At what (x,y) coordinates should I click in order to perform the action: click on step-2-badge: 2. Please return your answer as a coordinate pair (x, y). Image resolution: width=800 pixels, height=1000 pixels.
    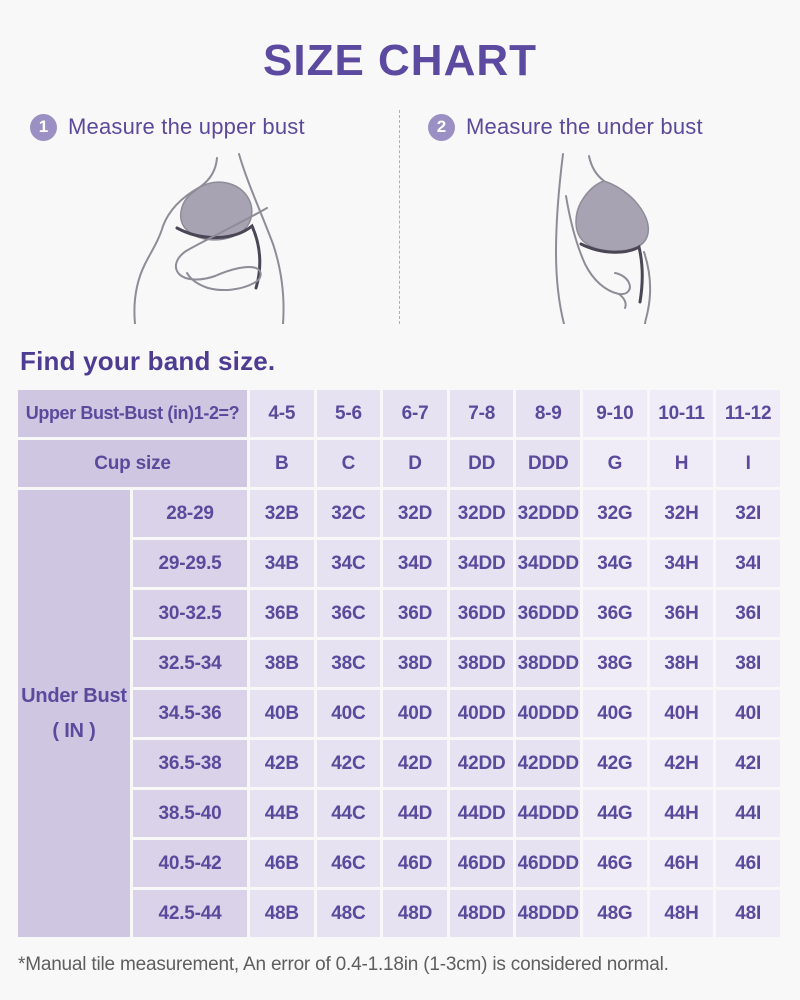
    Looking at the image, I should click on (441, 127).